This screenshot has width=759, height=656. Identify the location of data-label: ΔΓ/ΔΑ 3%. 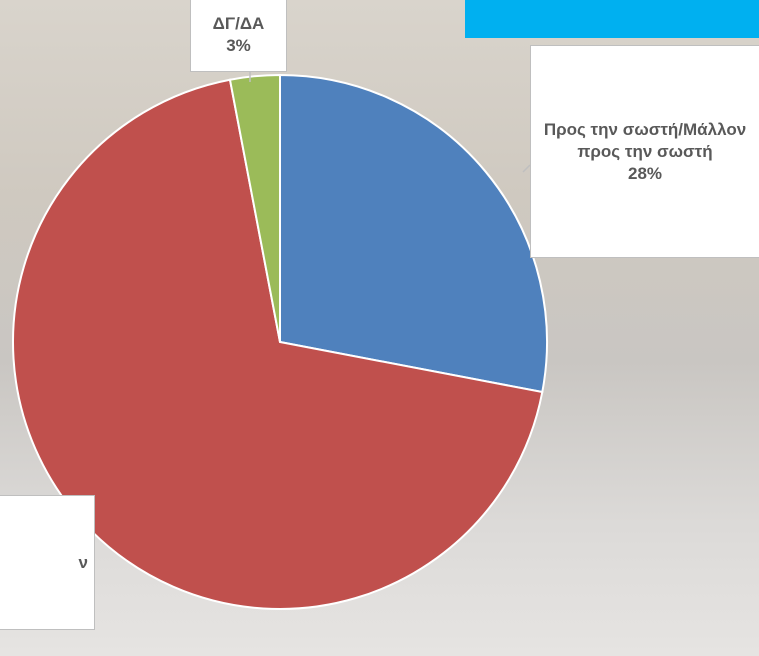
(238, 36).